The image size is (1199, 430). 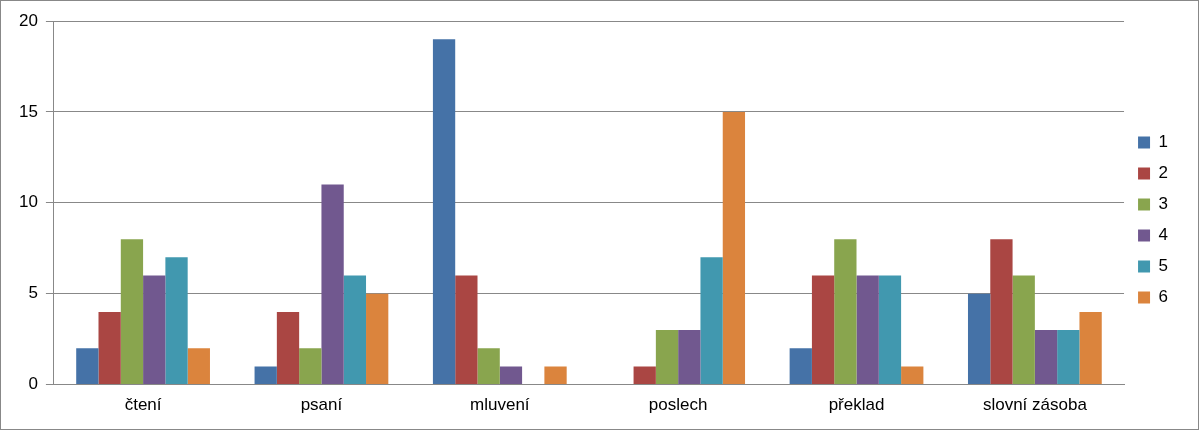 What do you see at coordinates (1035, 405) in the screenshot?
I see `x-tick-label: slovní zásoba` at bounding box center [1035, 405].